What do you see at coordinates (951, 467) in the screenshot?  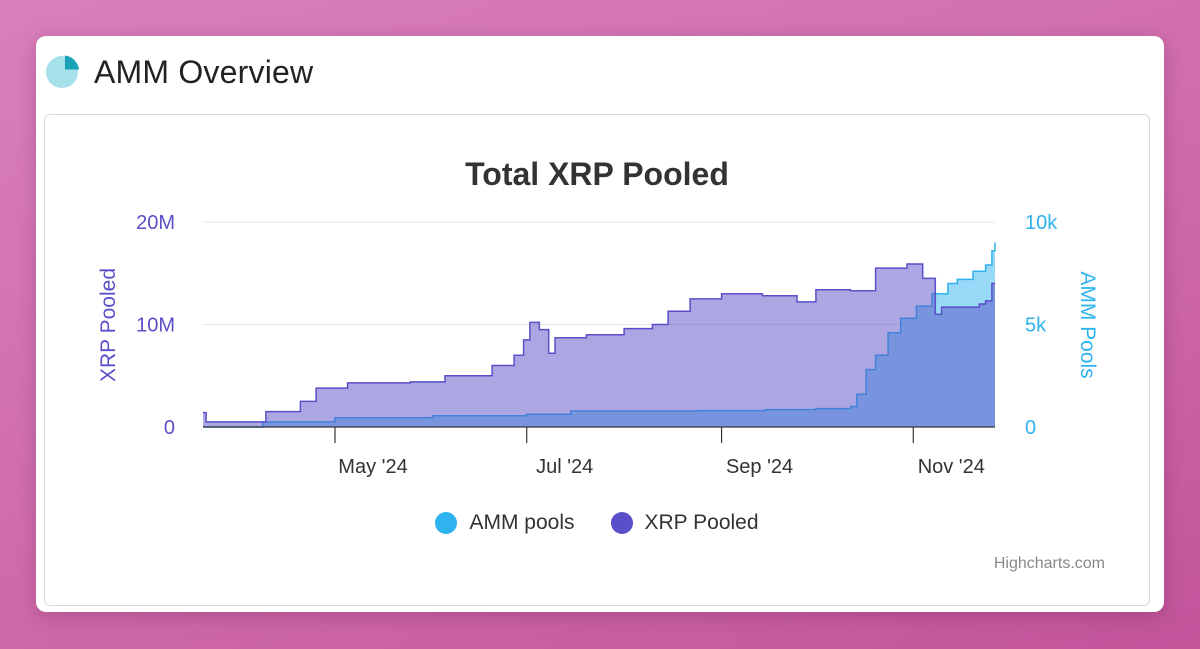 I see `x-axis-tick-label: Nov '24` at bounding box center [951, 467].